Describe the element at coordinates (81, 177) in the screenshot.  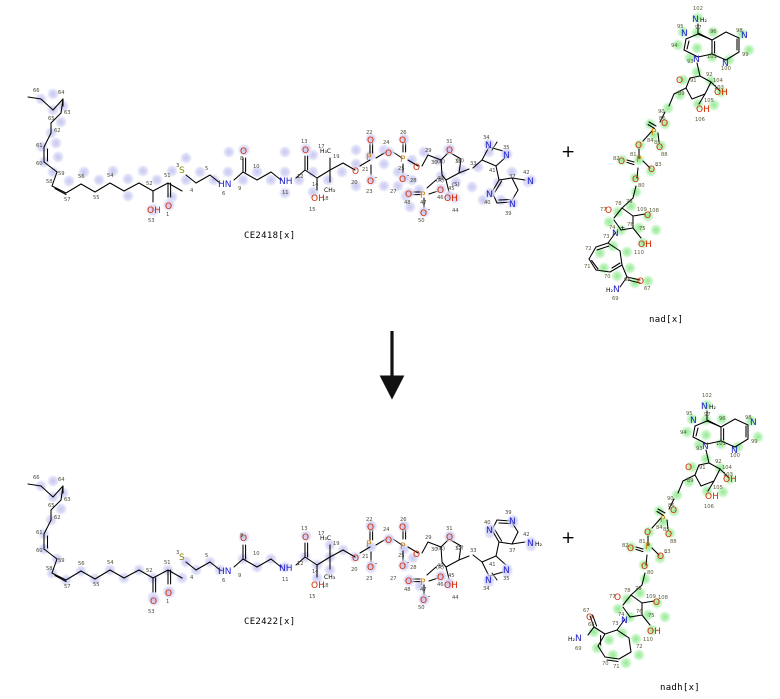
I see `svg-text: 56` at that location.